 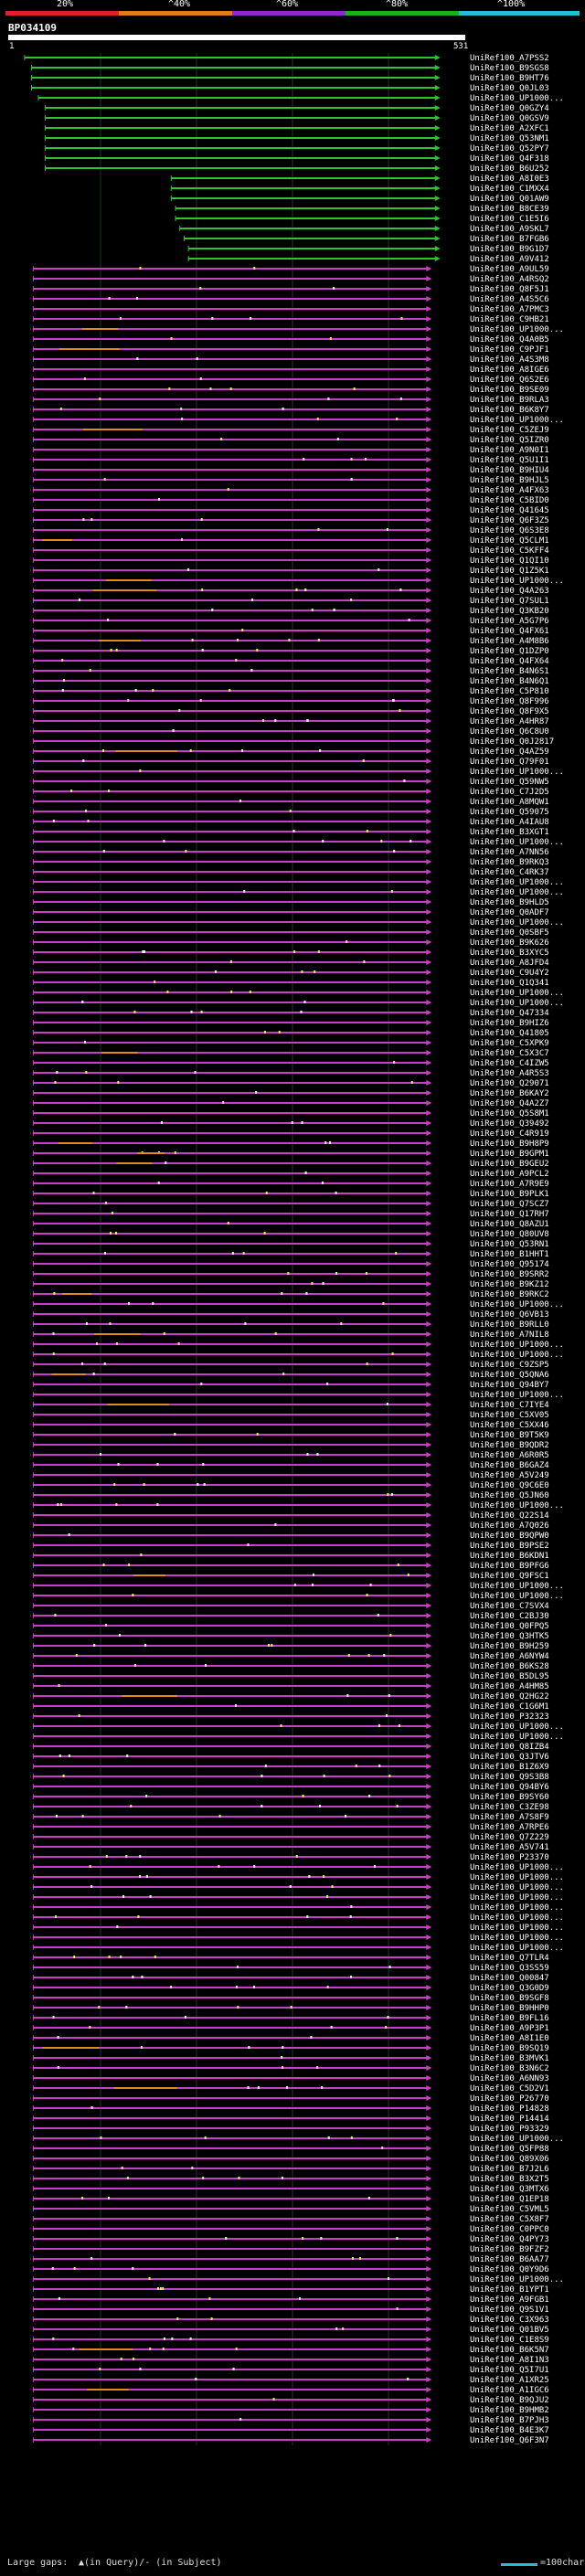 What do you see at coordinates (510, 1797) in the screenshot?
I see `hit-label: UniRef100_B9SY60` at bounding box center [510, 1797].